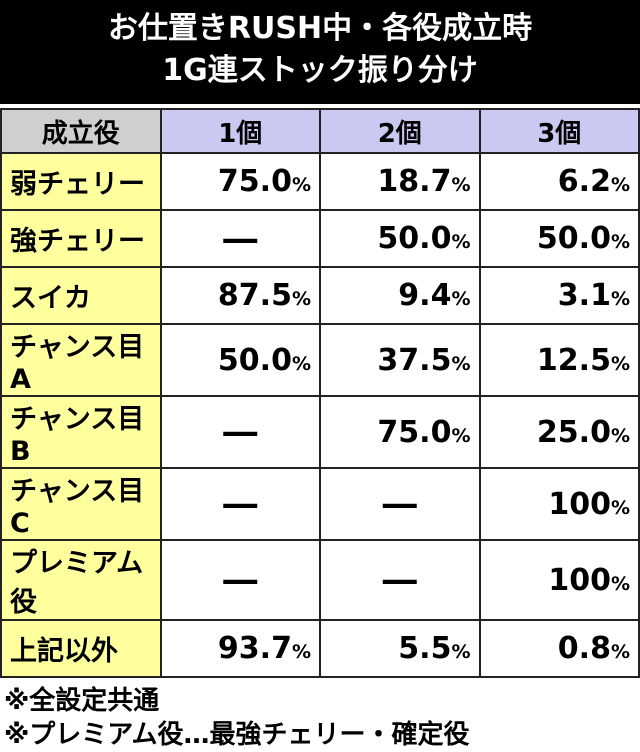 This screenshot has height=752, width=640. What do you see at coordinates (81, 504) in the screenshot?
I see `row-label: チャンス目C` at bounding box center [81, 504].